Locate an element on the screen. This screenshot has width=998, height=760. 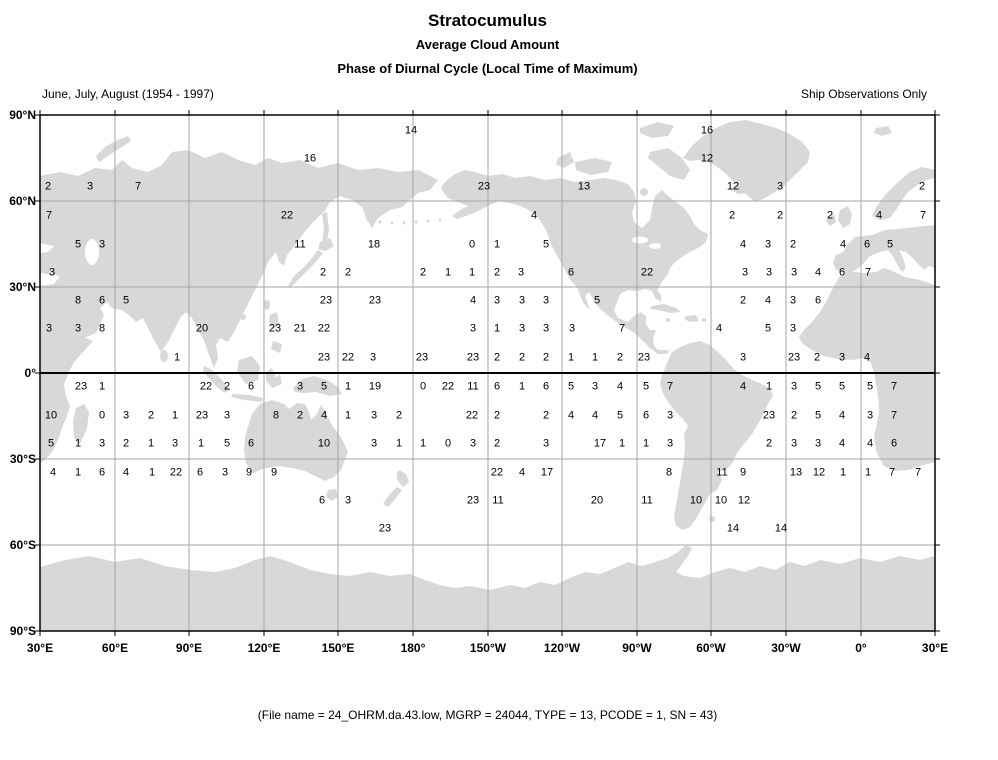
land-baffin-island is located at coordinates (669, 164).